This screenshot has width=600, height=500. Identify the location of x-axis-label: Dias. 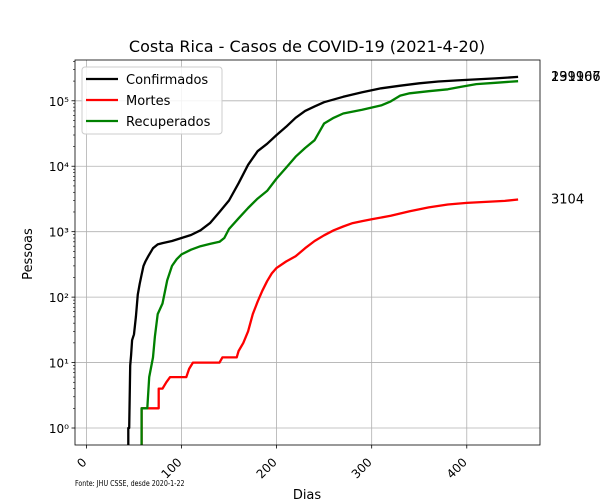
(307, 494).